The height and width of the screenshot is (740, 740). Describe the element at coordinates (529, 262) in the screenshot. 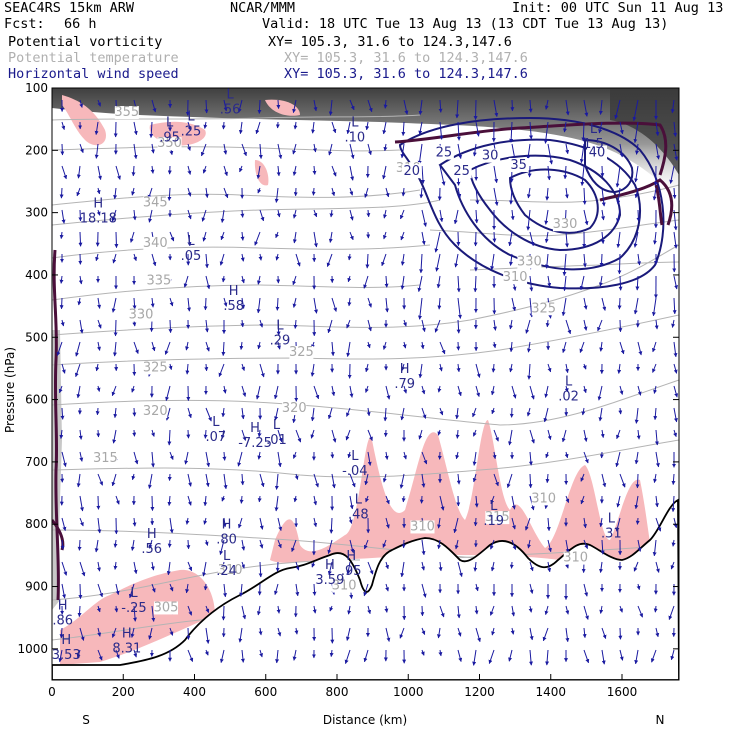

I see `theta-label: 330` at that location.